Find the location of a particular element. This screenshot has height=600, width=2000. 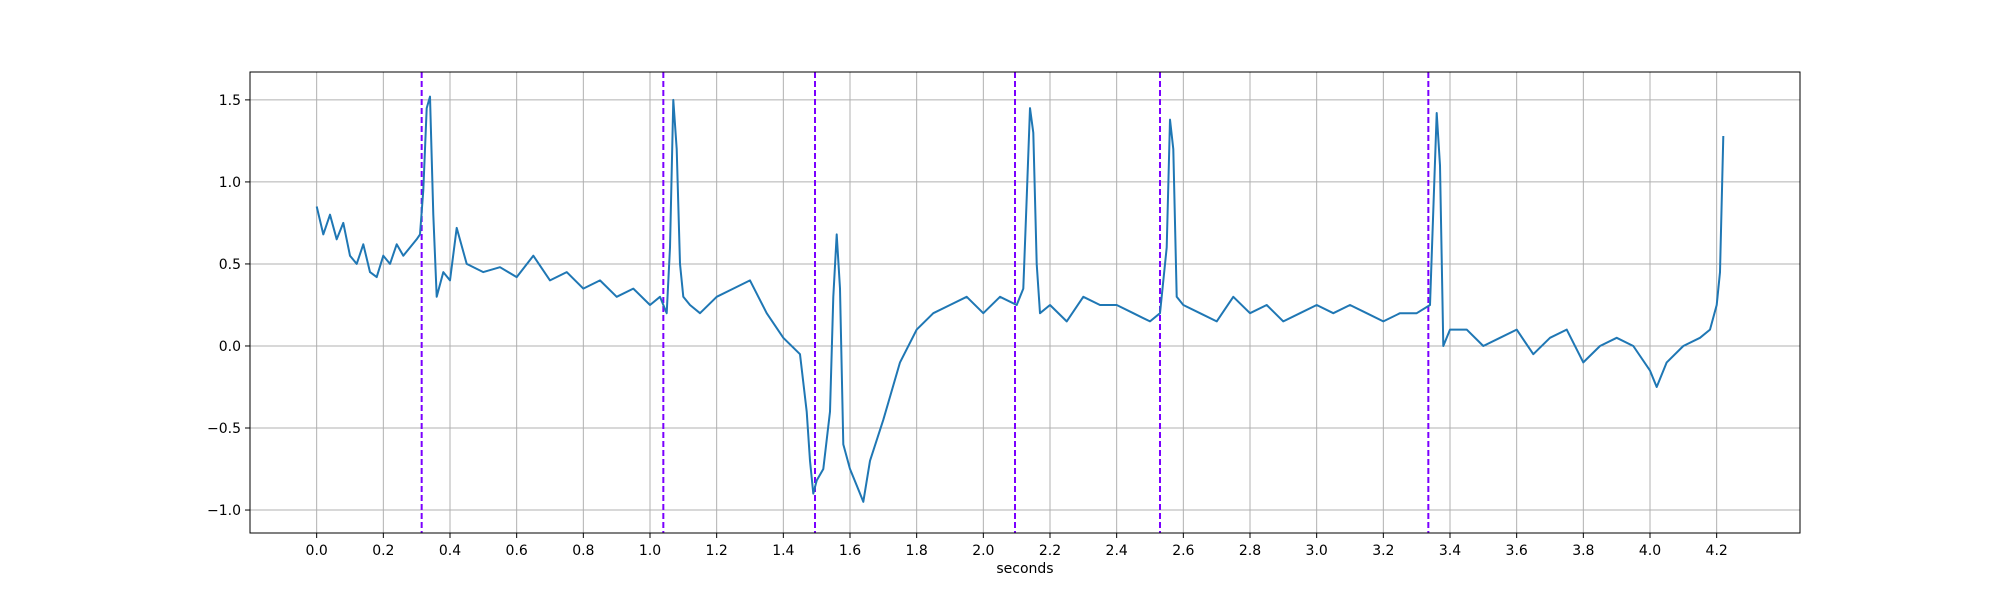

x-tick-label: 0.2 is located at coordinates (383, 551).